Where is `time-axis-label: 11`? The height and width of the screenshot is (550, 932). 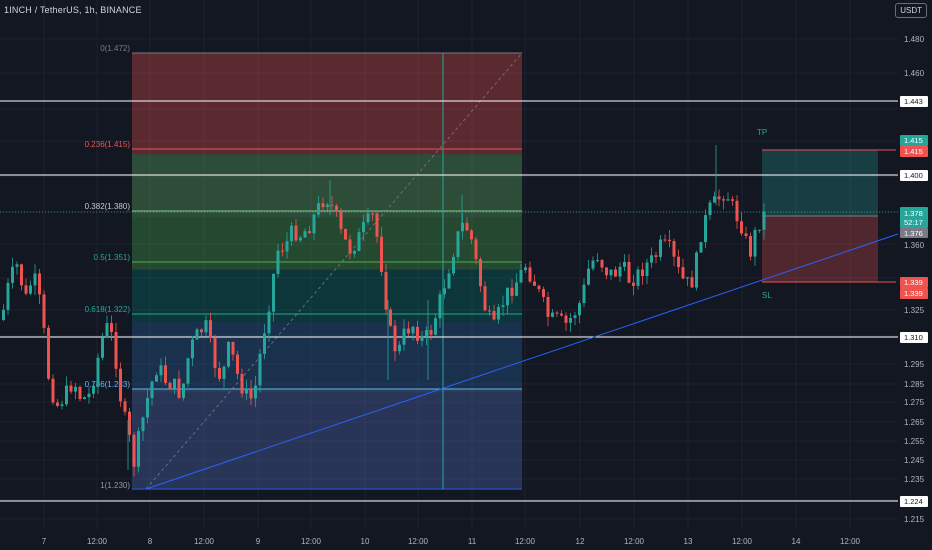 time-axis-label: 11 is located at coordinates (472, 541).